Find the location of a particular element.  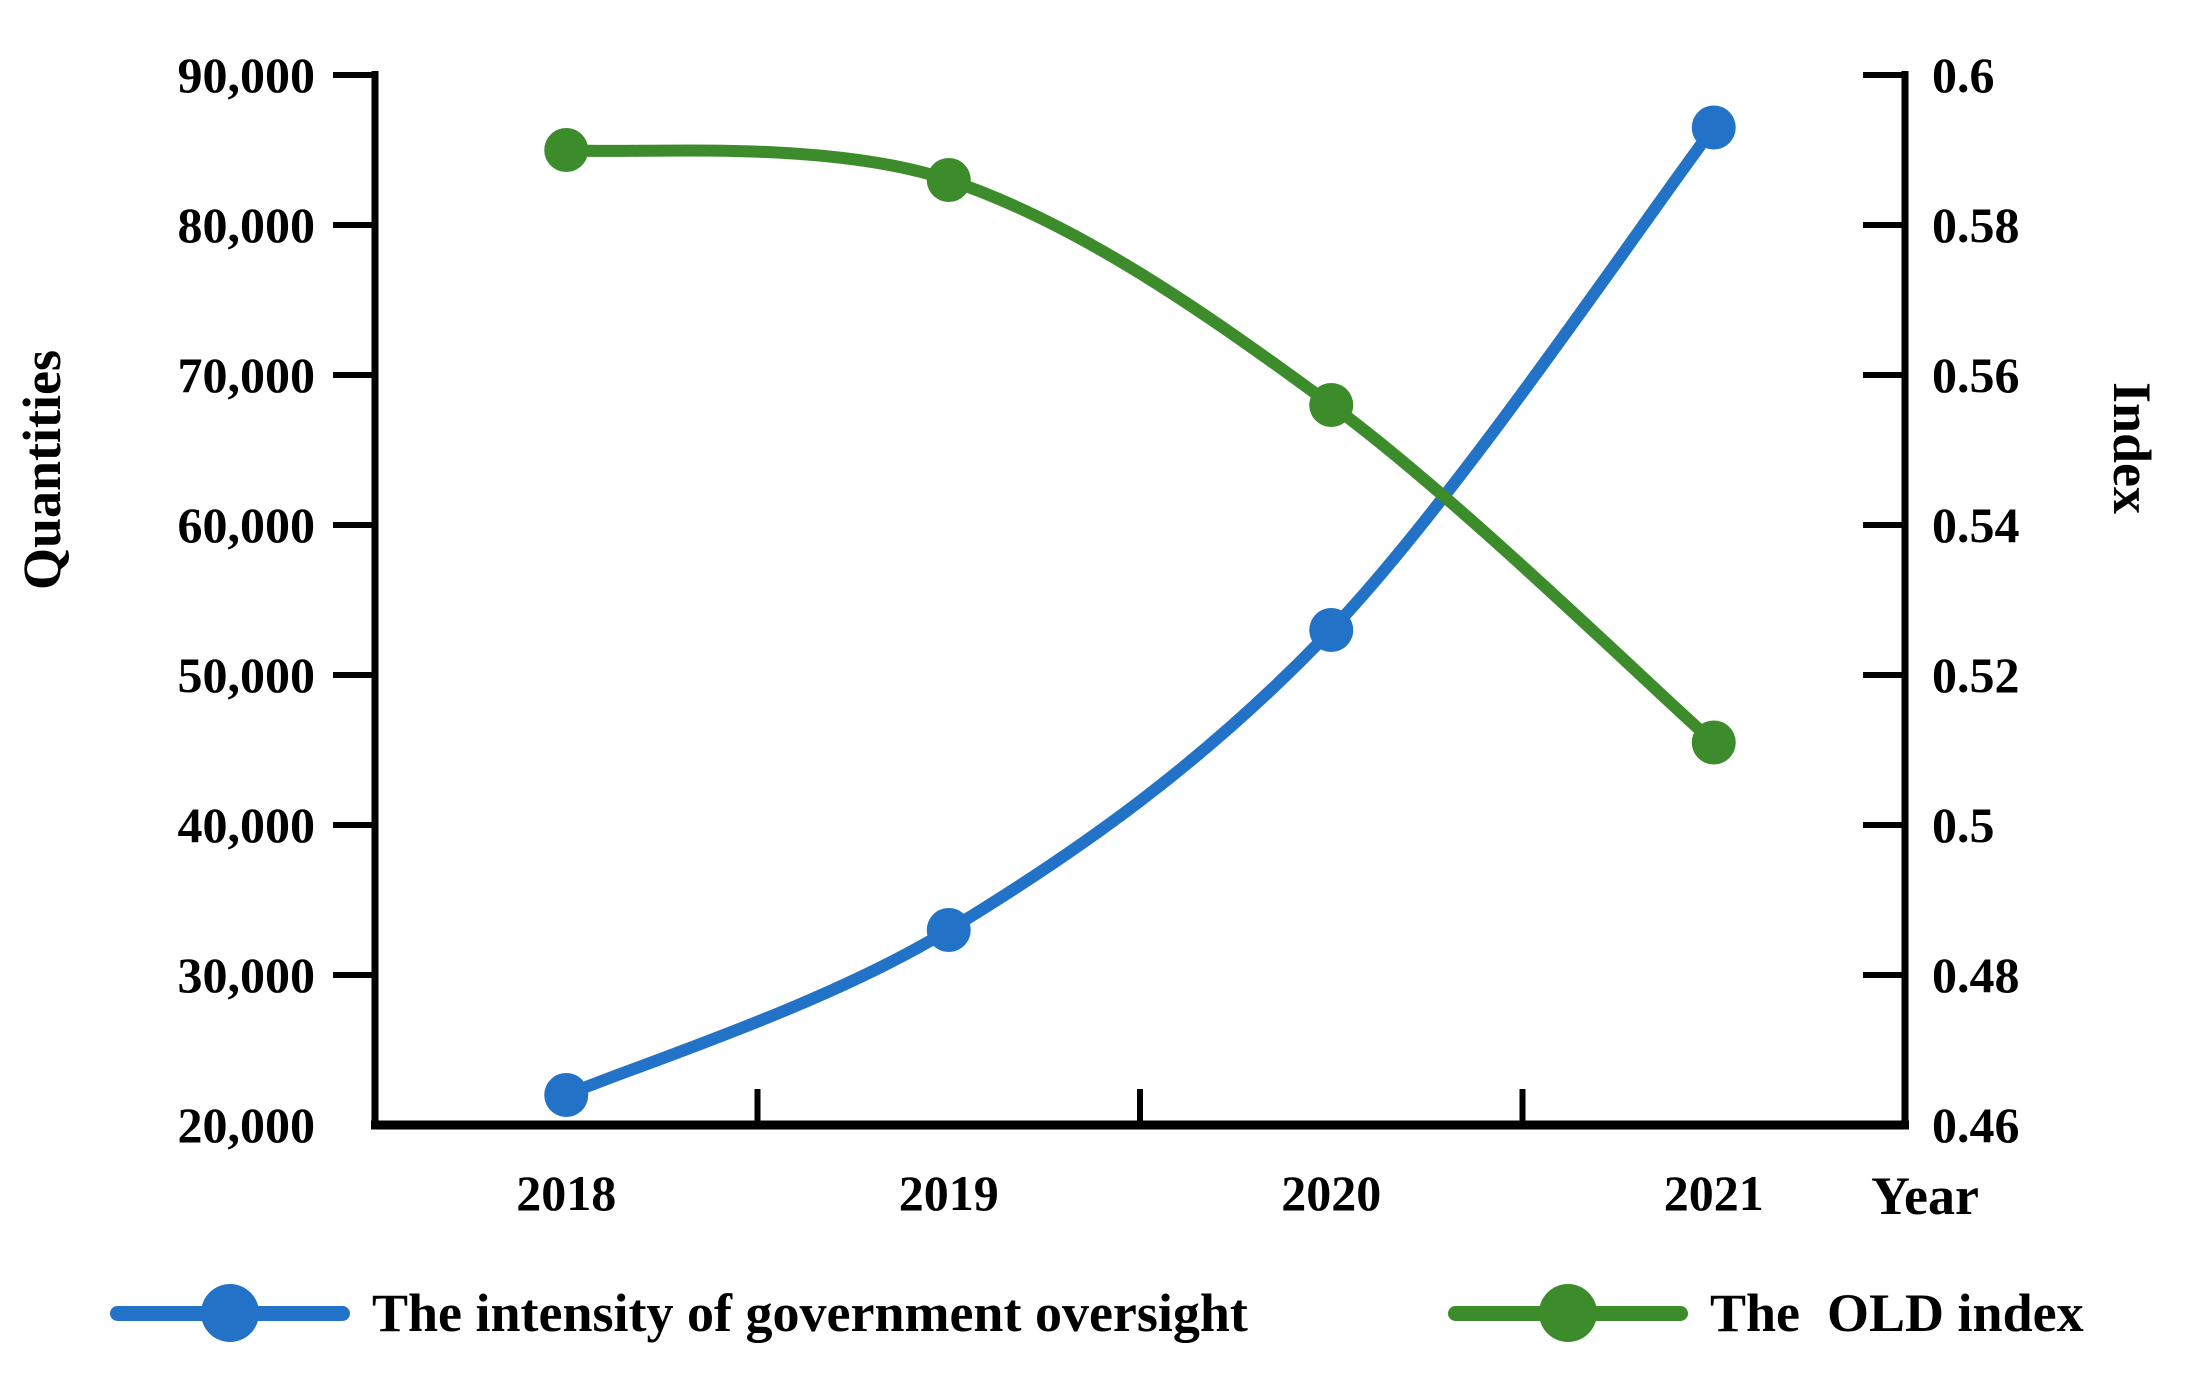

x-tick-label: 2020 is located at coordinates (1331, 1193).